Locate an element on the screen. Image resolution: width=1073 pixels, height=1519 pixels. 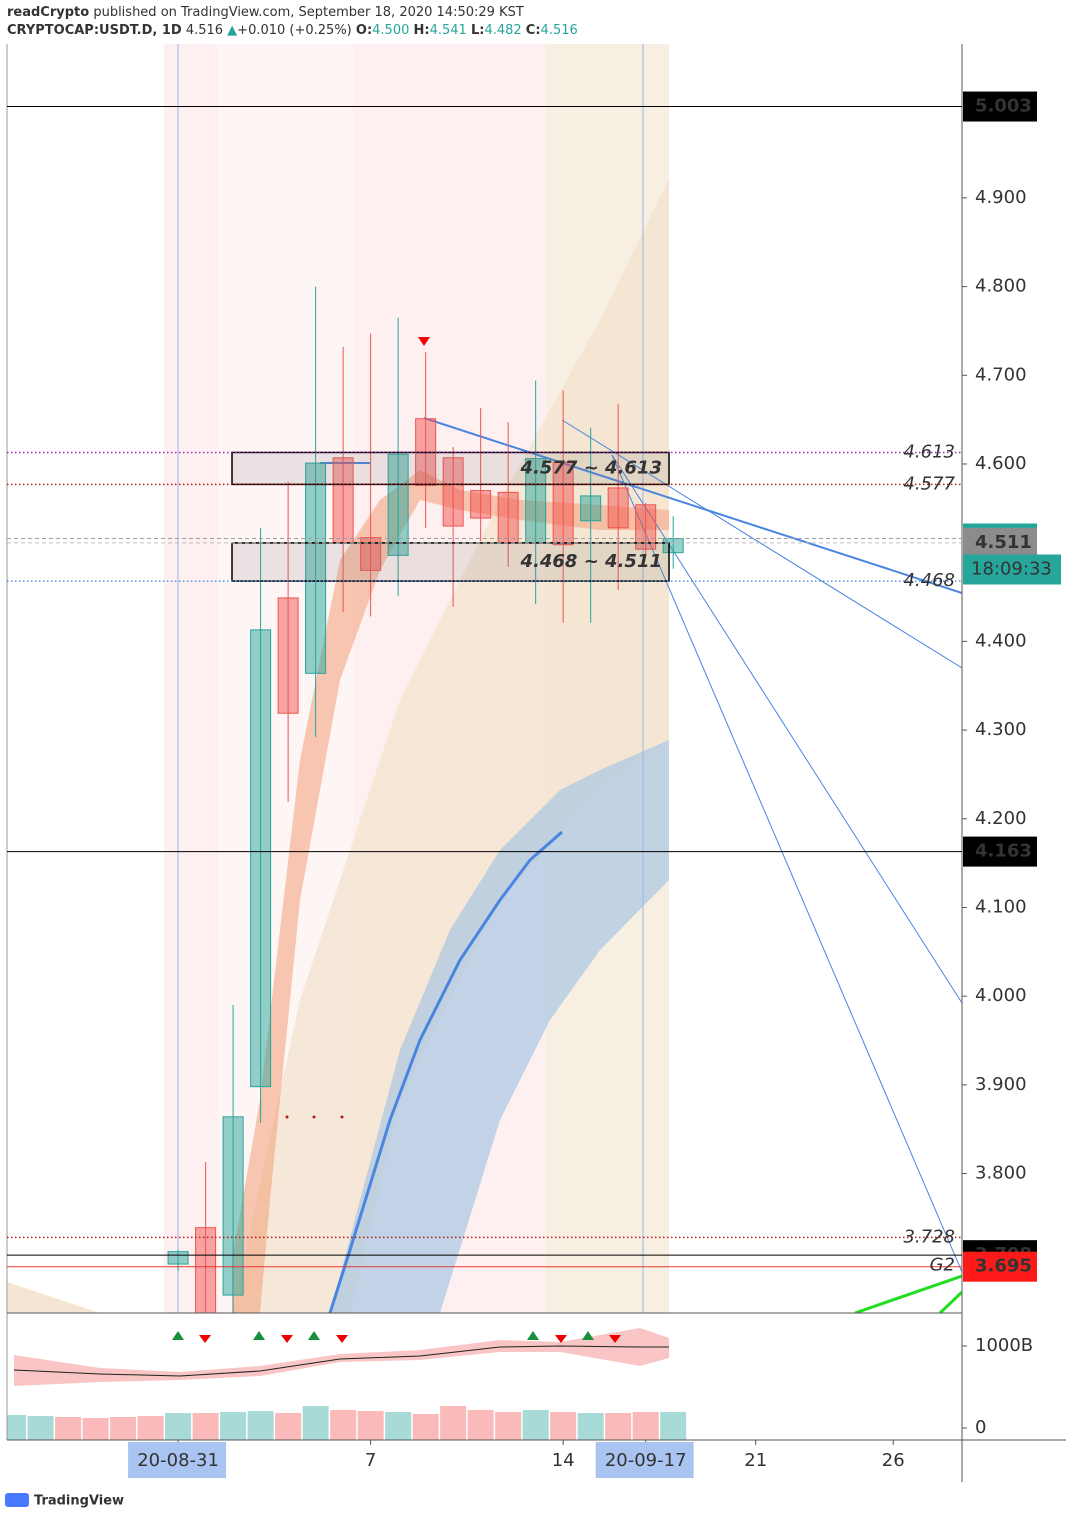
y-tick-label: 3.800 is located at coordinates (1001, 1173).